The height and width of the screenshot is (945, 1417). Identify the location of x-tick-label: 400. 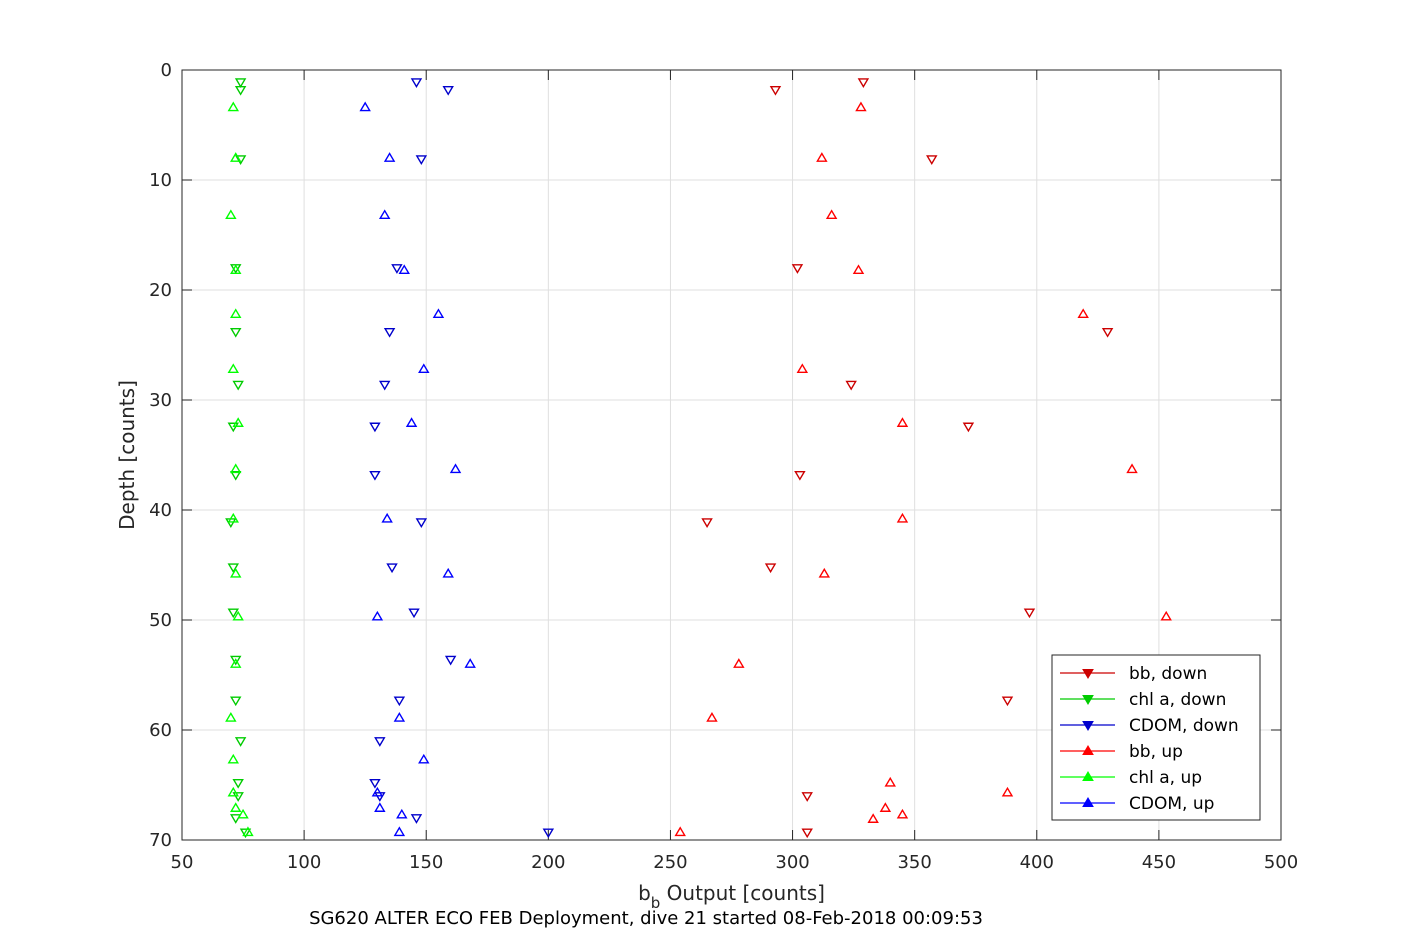
(1037, 862).